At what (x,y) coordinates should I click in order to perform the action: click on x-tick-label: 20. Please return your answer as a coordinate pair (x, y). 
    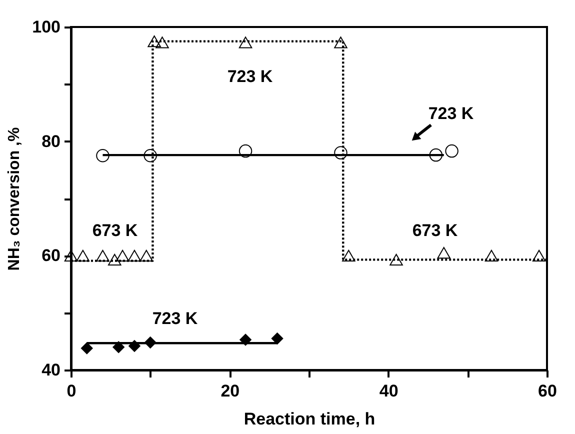
    Looking at the image, I should click on (230, 391).